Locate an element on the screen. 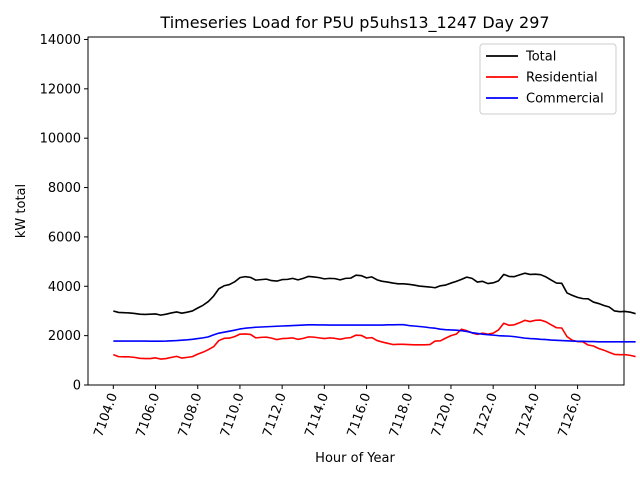 The height and width of the screenshot is (480, 640). legend-box is located at coordinates (548, 79).